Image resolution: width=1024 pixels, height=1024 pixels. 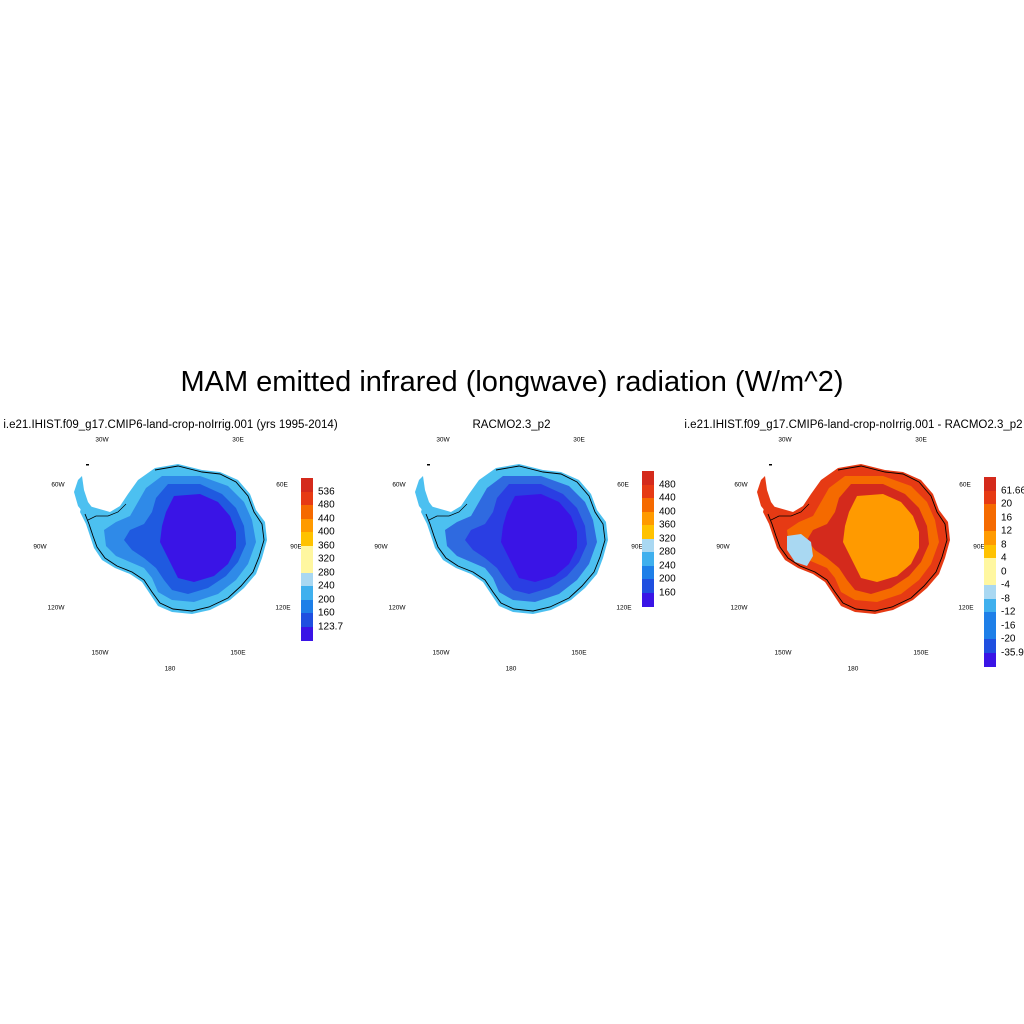 What do you see at coordinates (326, 491) in the screenshot?
I see `colorbar-tick-label: 536` at bounding box center [326, 491].